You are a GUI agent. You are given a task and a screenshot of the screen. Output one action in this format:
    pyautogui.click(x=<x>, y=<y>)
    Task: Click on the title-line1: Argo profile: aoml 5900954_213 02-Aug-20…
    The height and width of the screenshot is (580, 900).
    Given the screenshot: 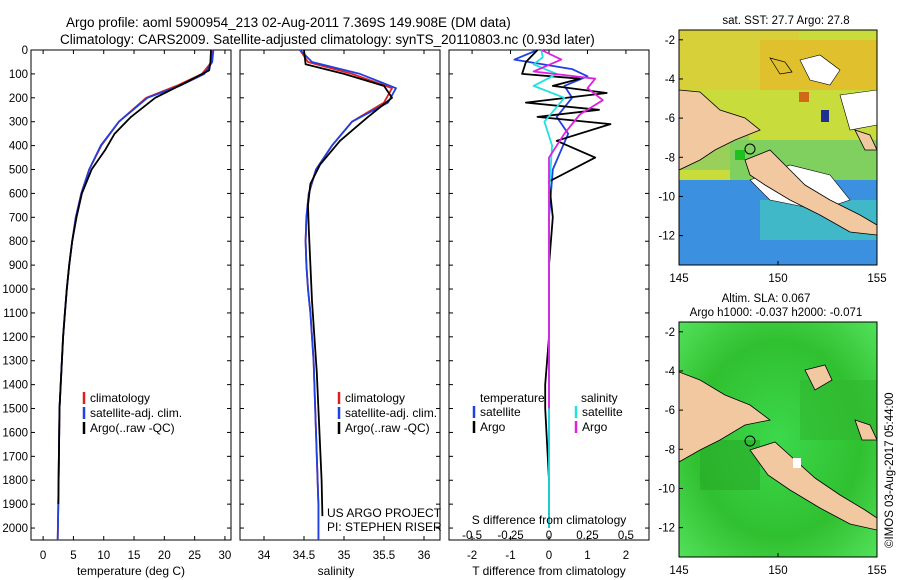 What is the action you would take?
    pyautogui.click(x=288, y=22)
    